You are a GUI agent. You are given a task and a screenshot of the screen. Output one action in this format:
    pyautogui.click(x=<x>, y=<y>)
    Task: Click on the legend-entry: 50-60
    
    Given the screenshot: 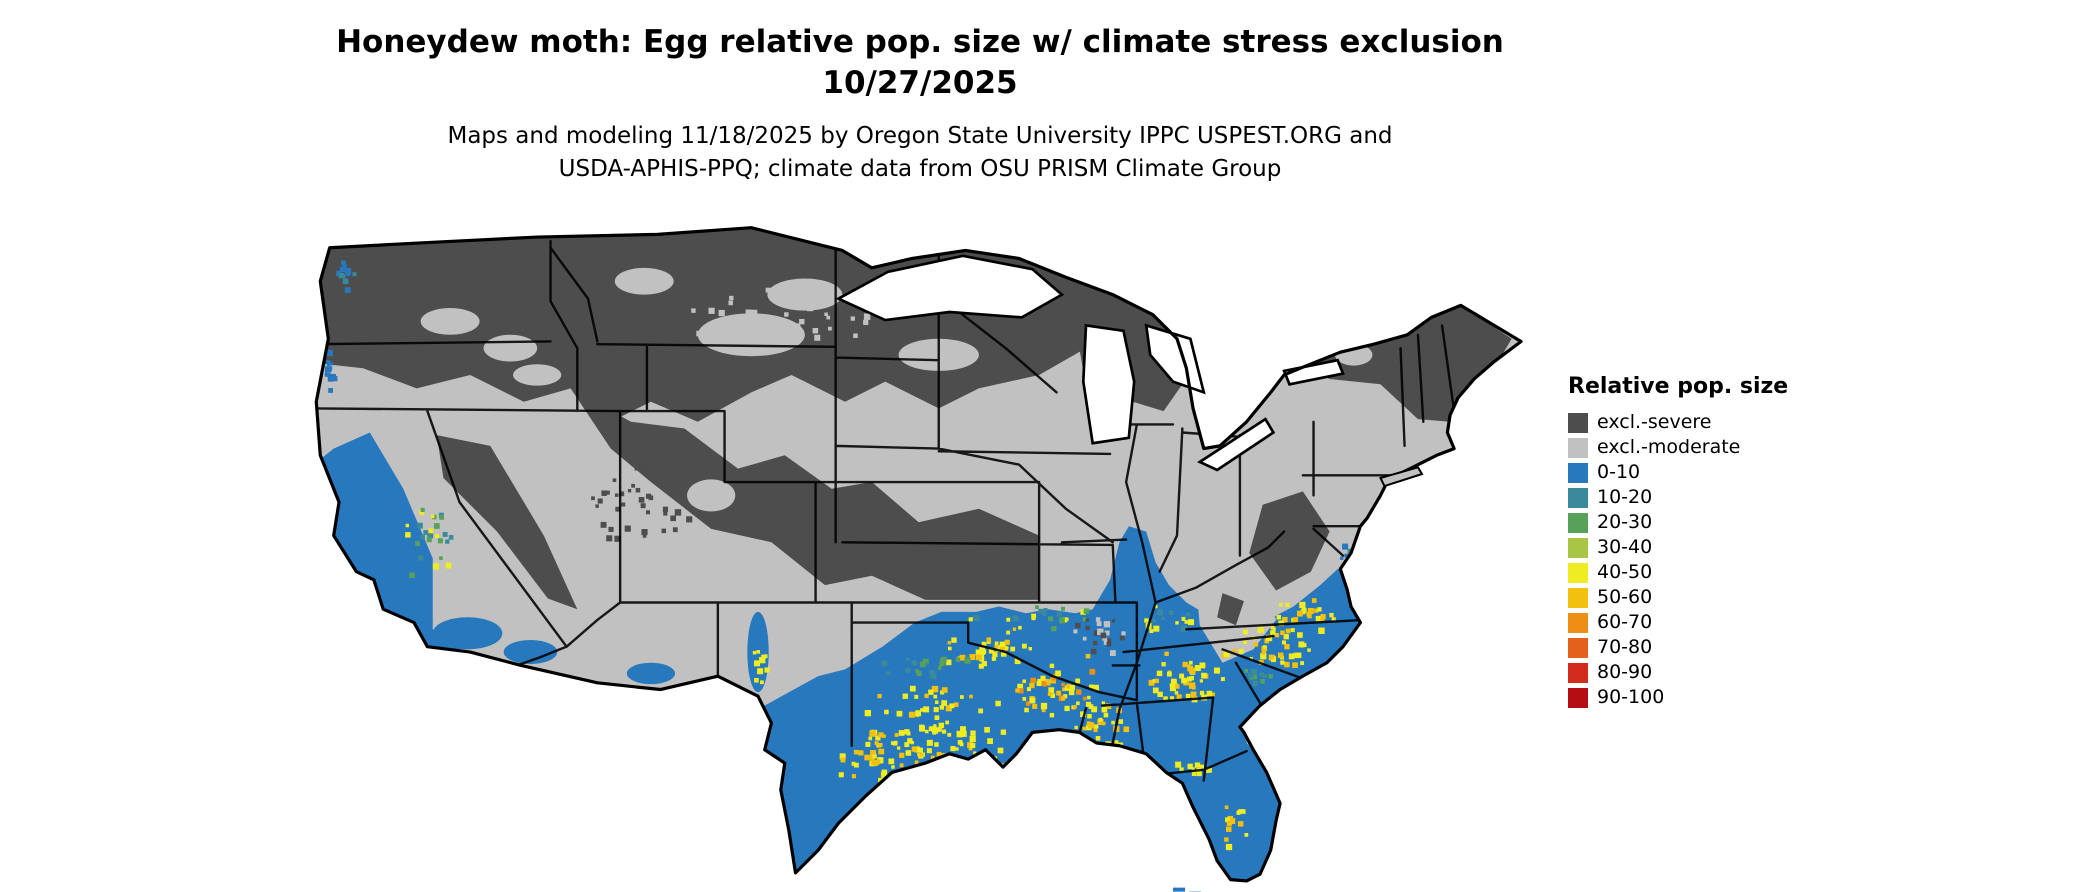 What is the action you would take?
    pyautogui.click(x=1688, y=597)
    